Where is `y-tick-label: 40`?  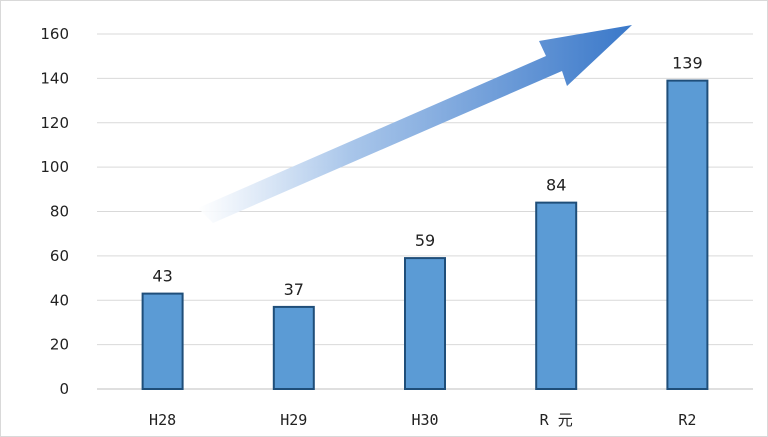
y-tick-label: 40 is located at coordinates (59, 300).